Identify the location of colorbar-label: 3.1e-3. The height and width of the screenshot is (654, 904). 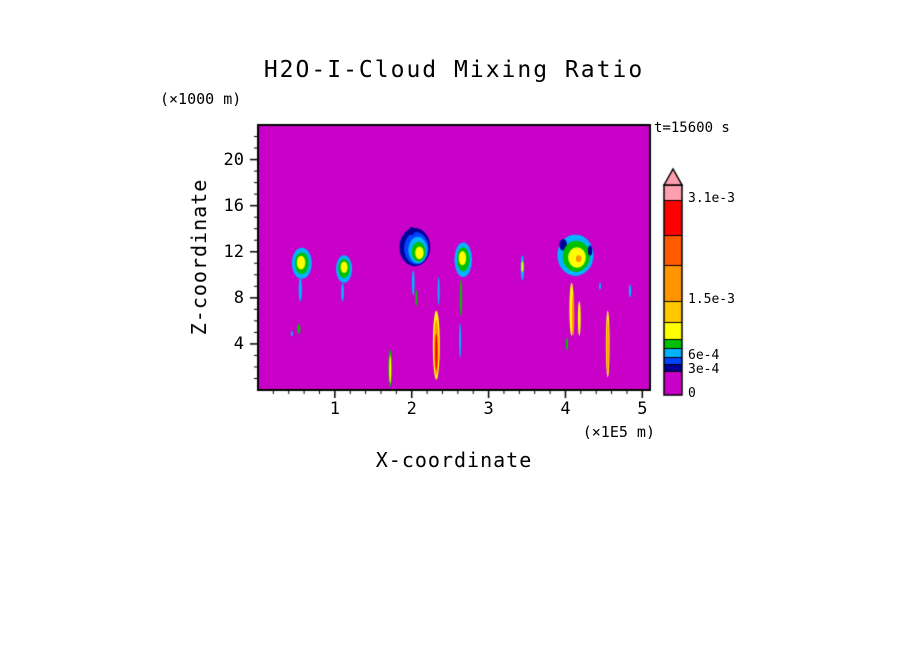
(711, 198).